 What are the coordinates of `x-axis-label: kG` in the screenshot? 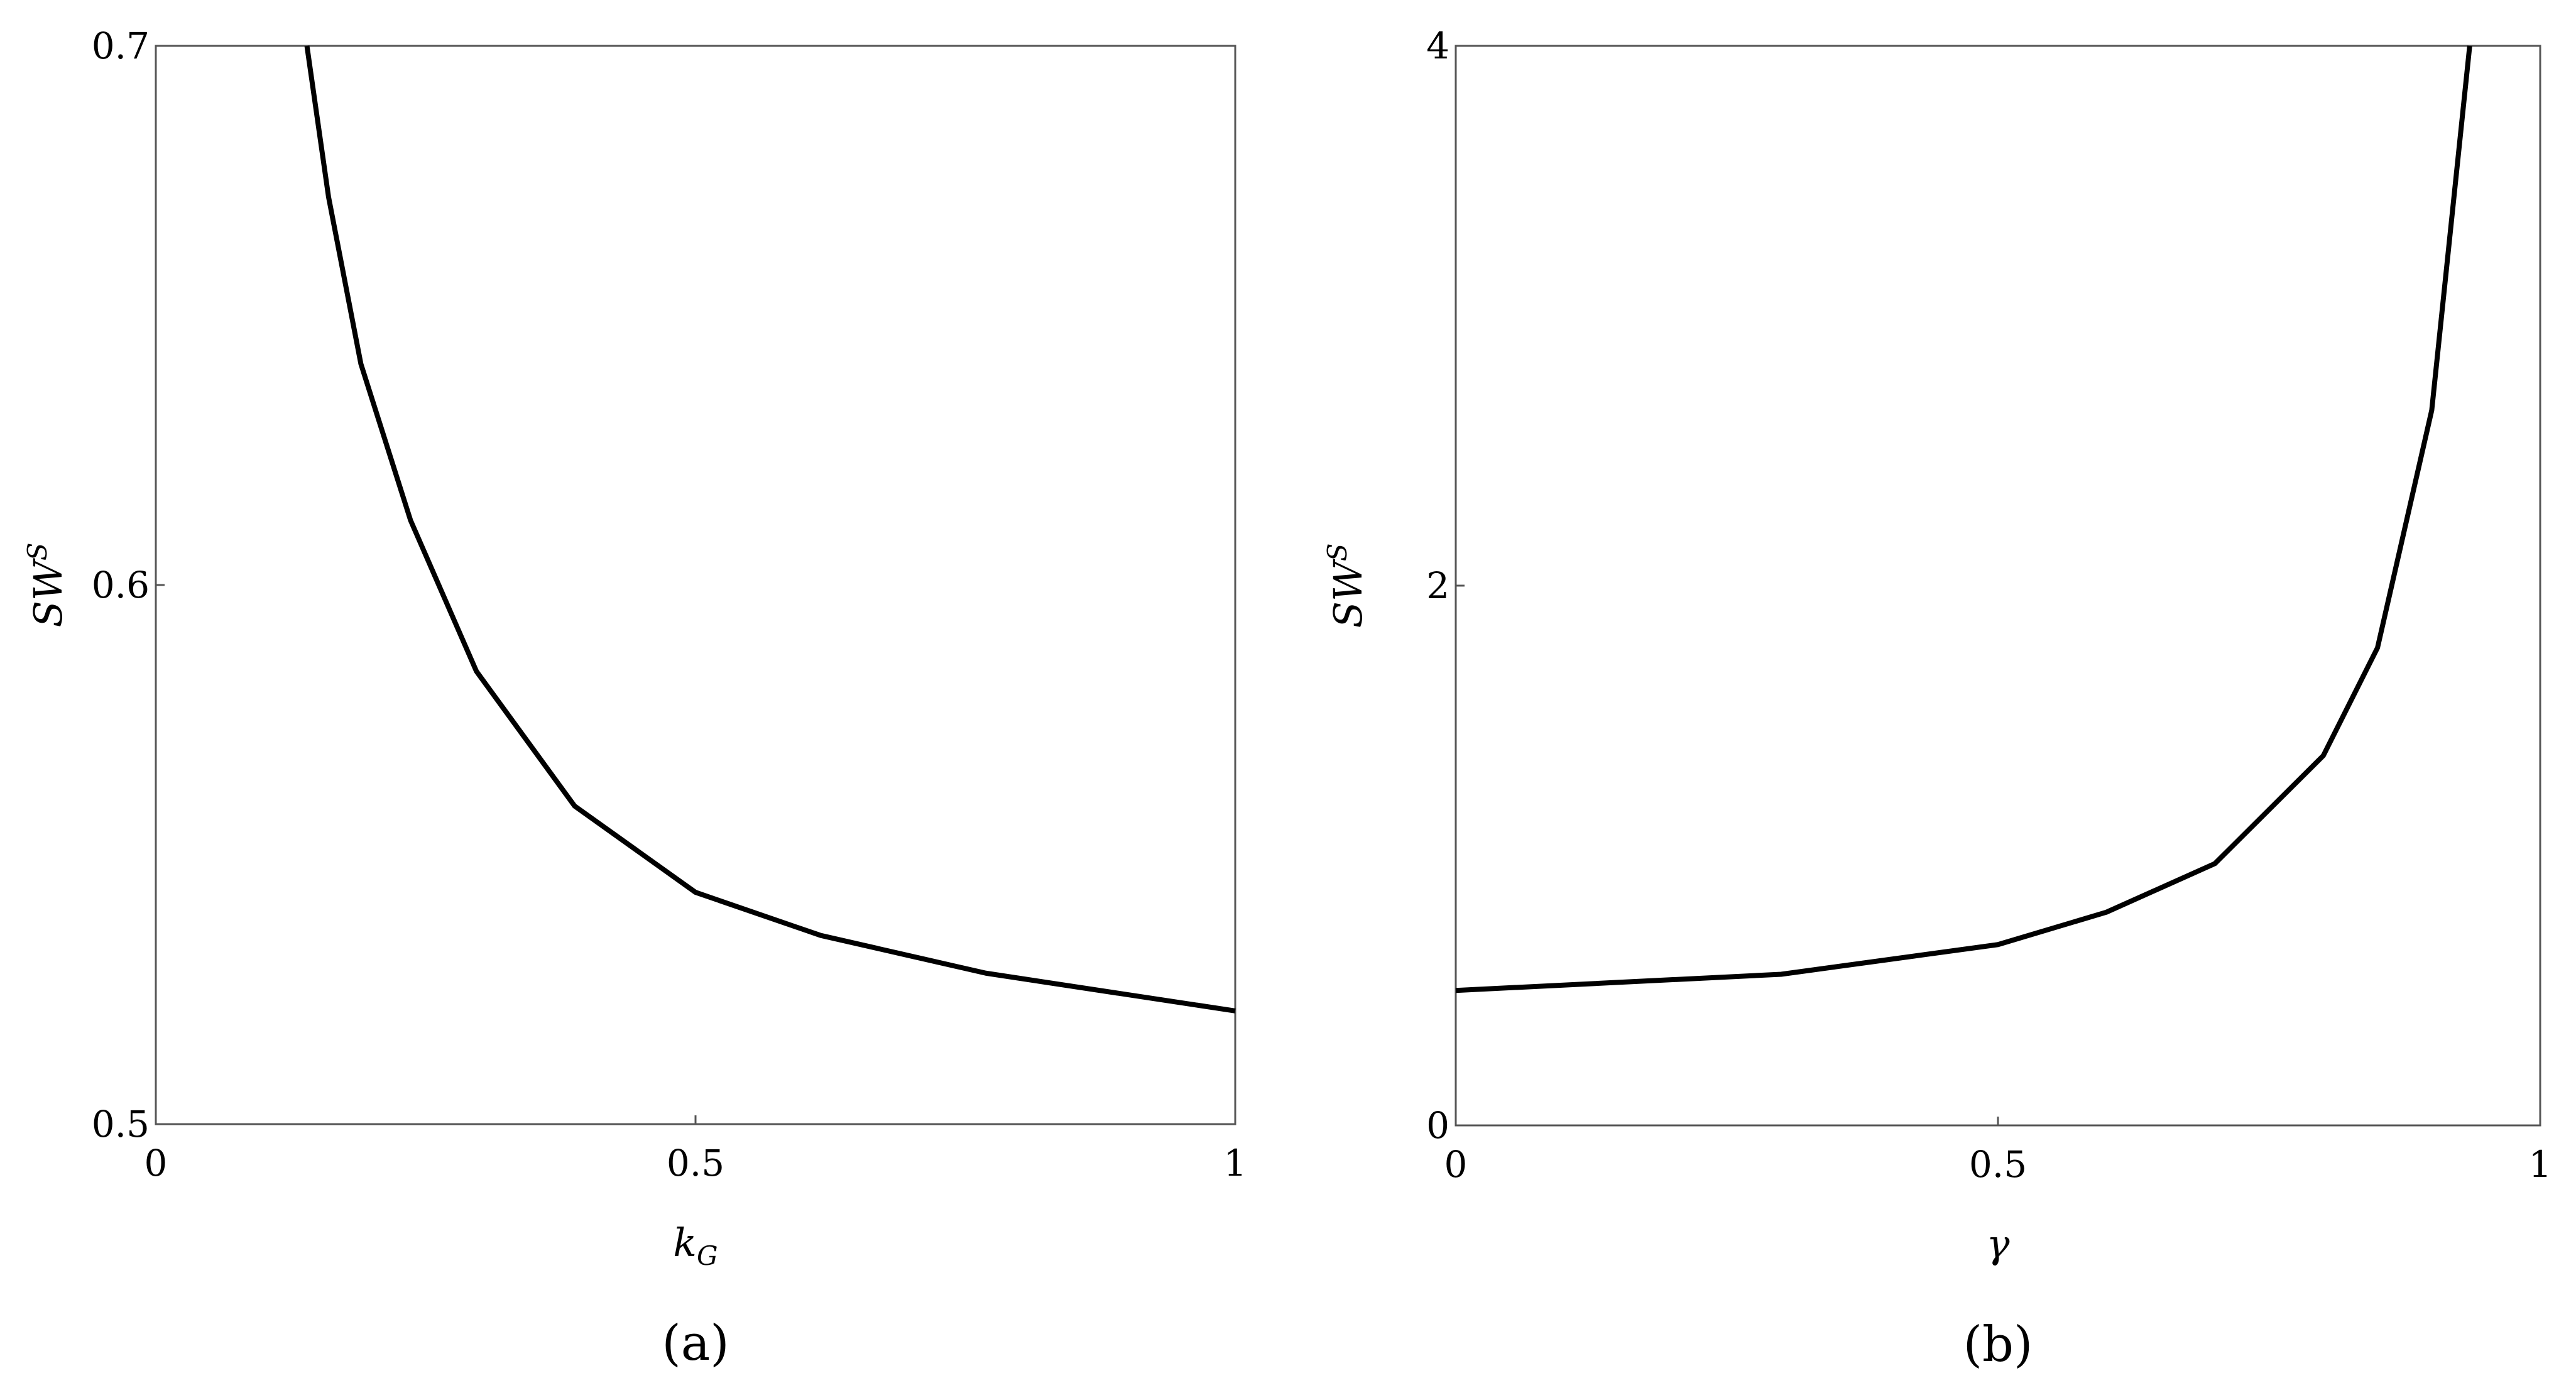 It's located at (695, 1245).